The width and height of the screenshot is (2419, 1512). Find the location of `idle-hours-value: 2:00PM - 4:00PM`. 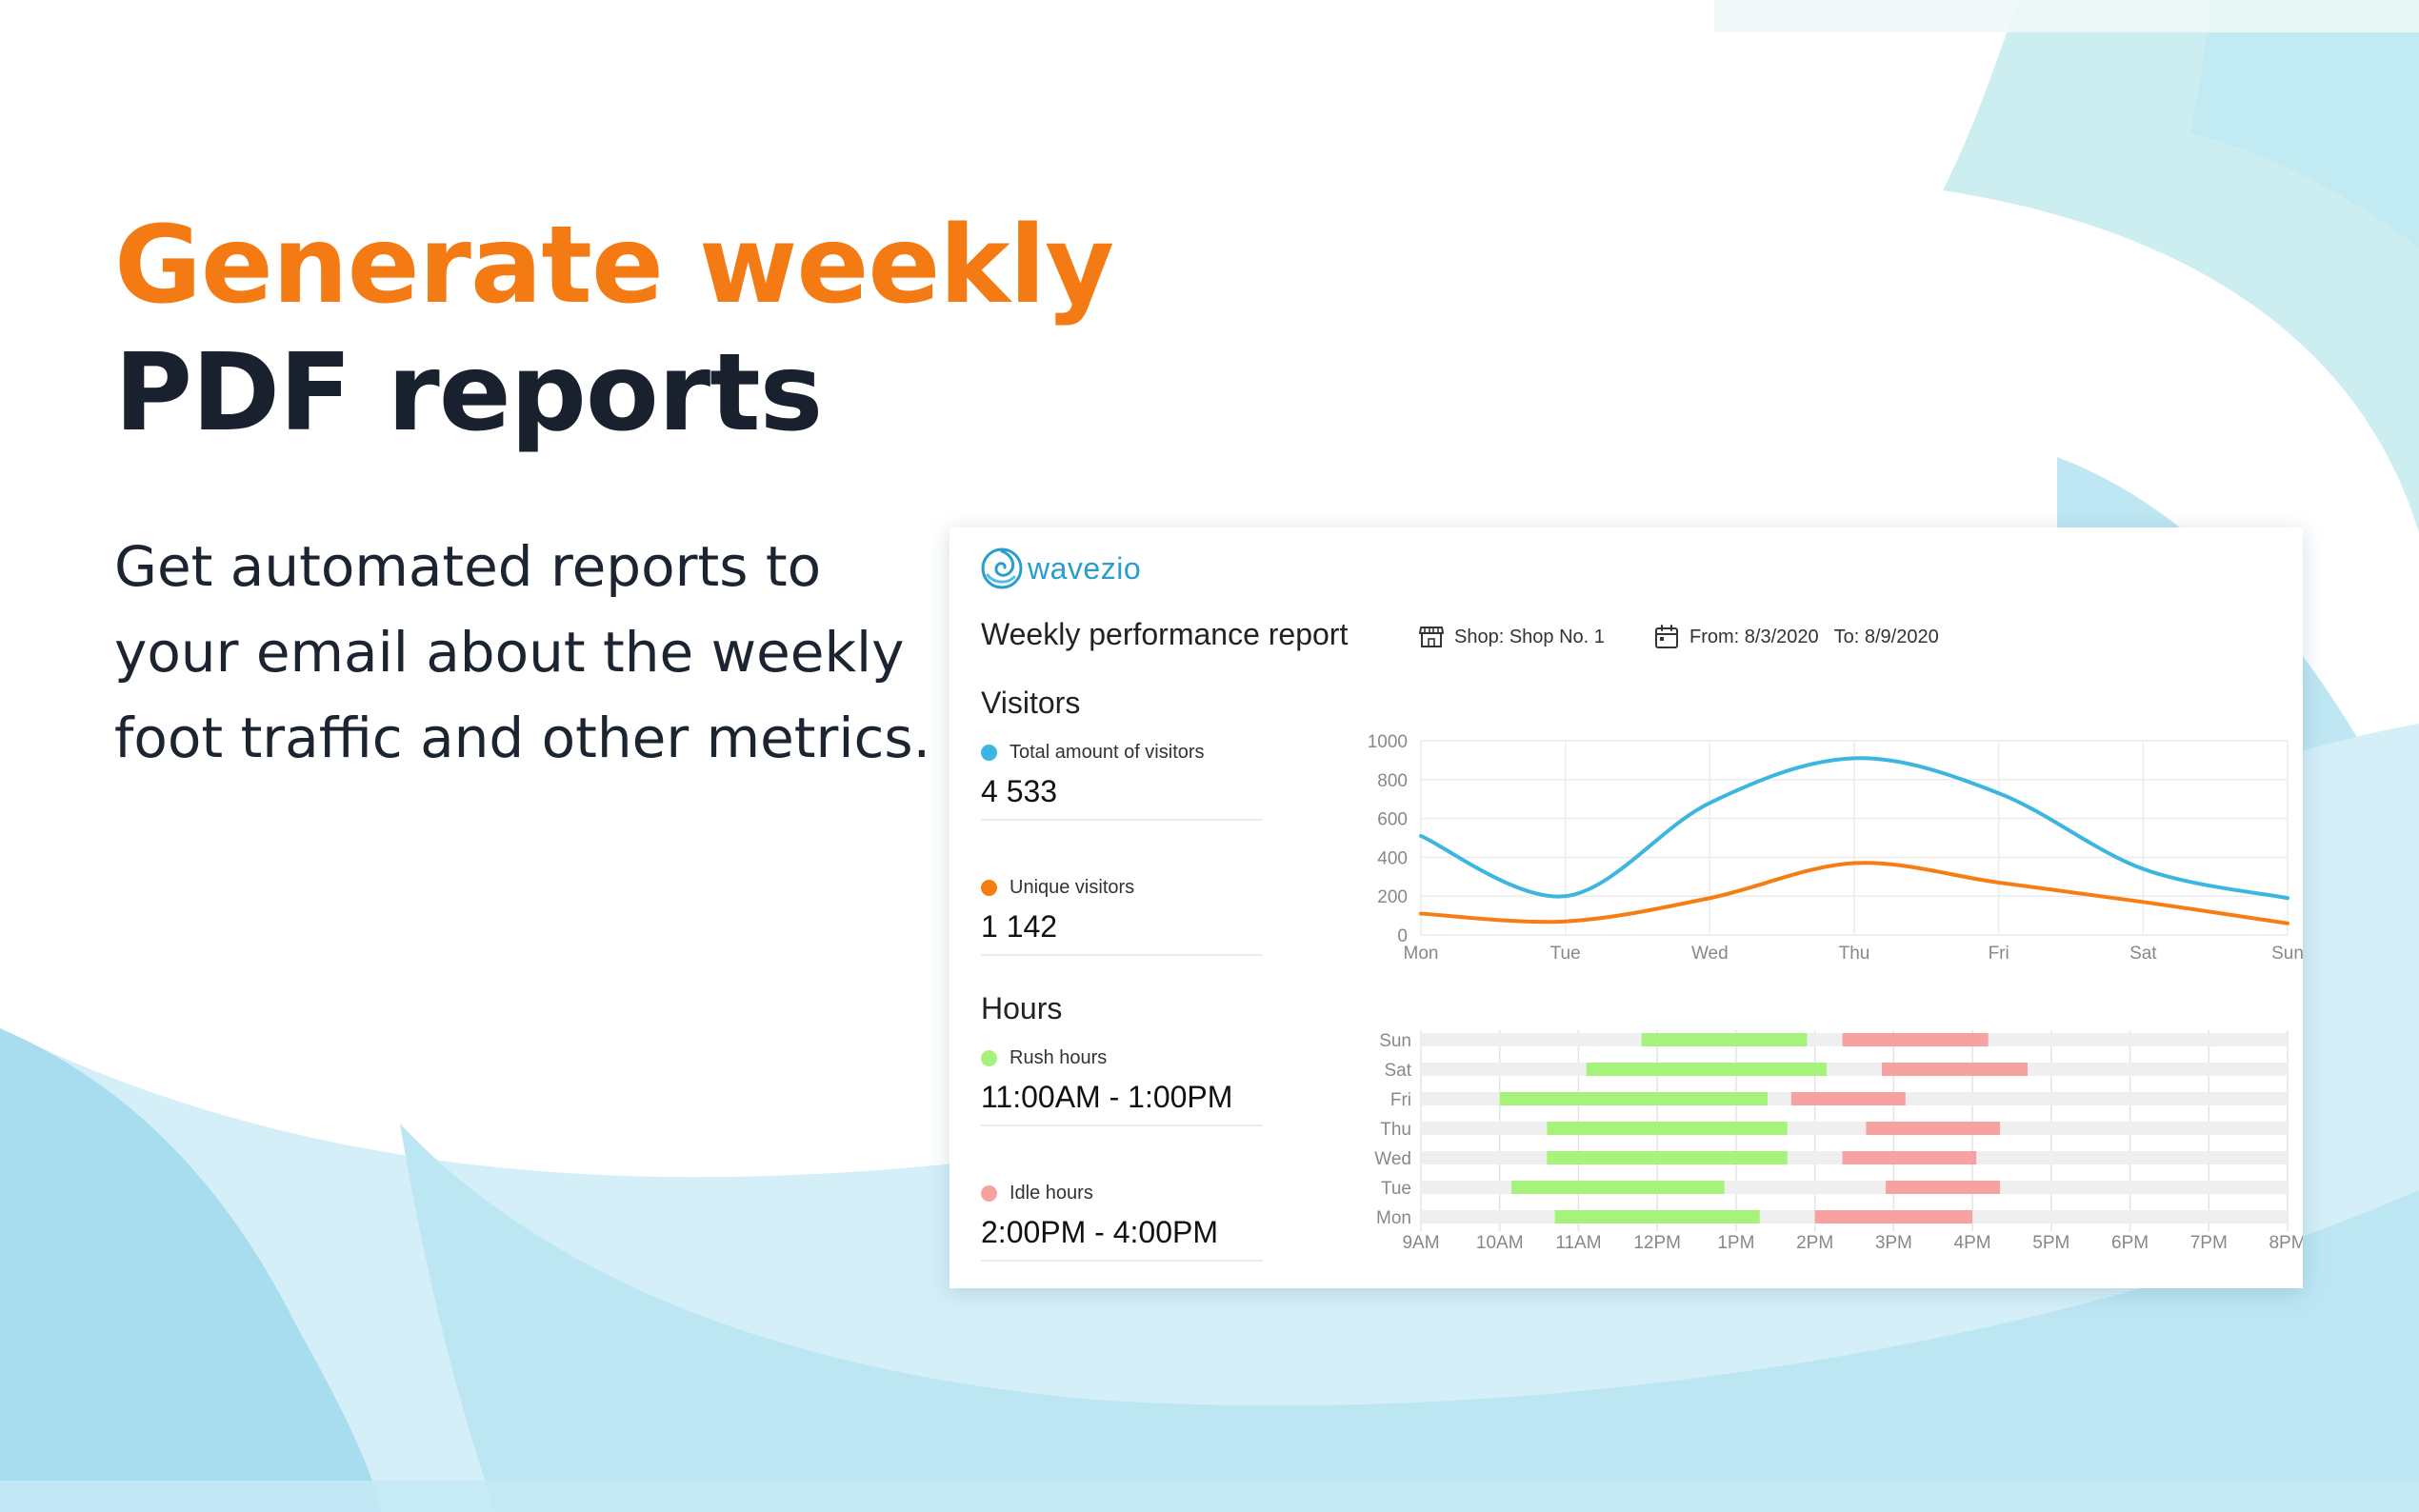

idle-hours-value: 2:00PM - 4:00PM is located at coordinates (1099, 1232).